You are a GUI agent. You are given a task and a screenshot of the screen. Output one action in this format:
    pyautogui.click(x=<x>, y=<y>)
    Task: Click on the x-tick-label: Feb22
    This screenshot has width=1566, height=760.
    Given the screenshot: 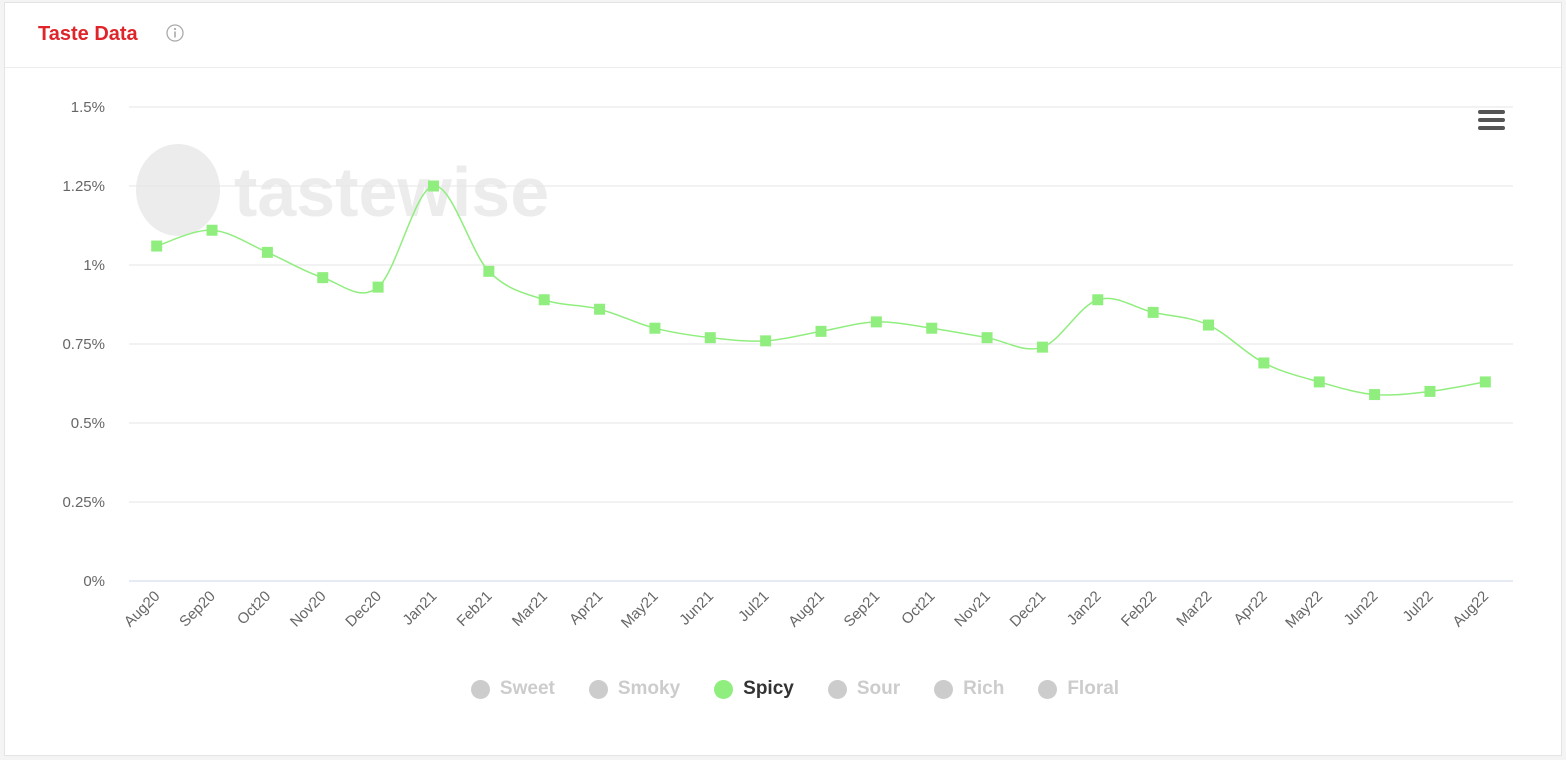 What is the action you would take?
    pyautogui.click(x=1139, y=609)
    